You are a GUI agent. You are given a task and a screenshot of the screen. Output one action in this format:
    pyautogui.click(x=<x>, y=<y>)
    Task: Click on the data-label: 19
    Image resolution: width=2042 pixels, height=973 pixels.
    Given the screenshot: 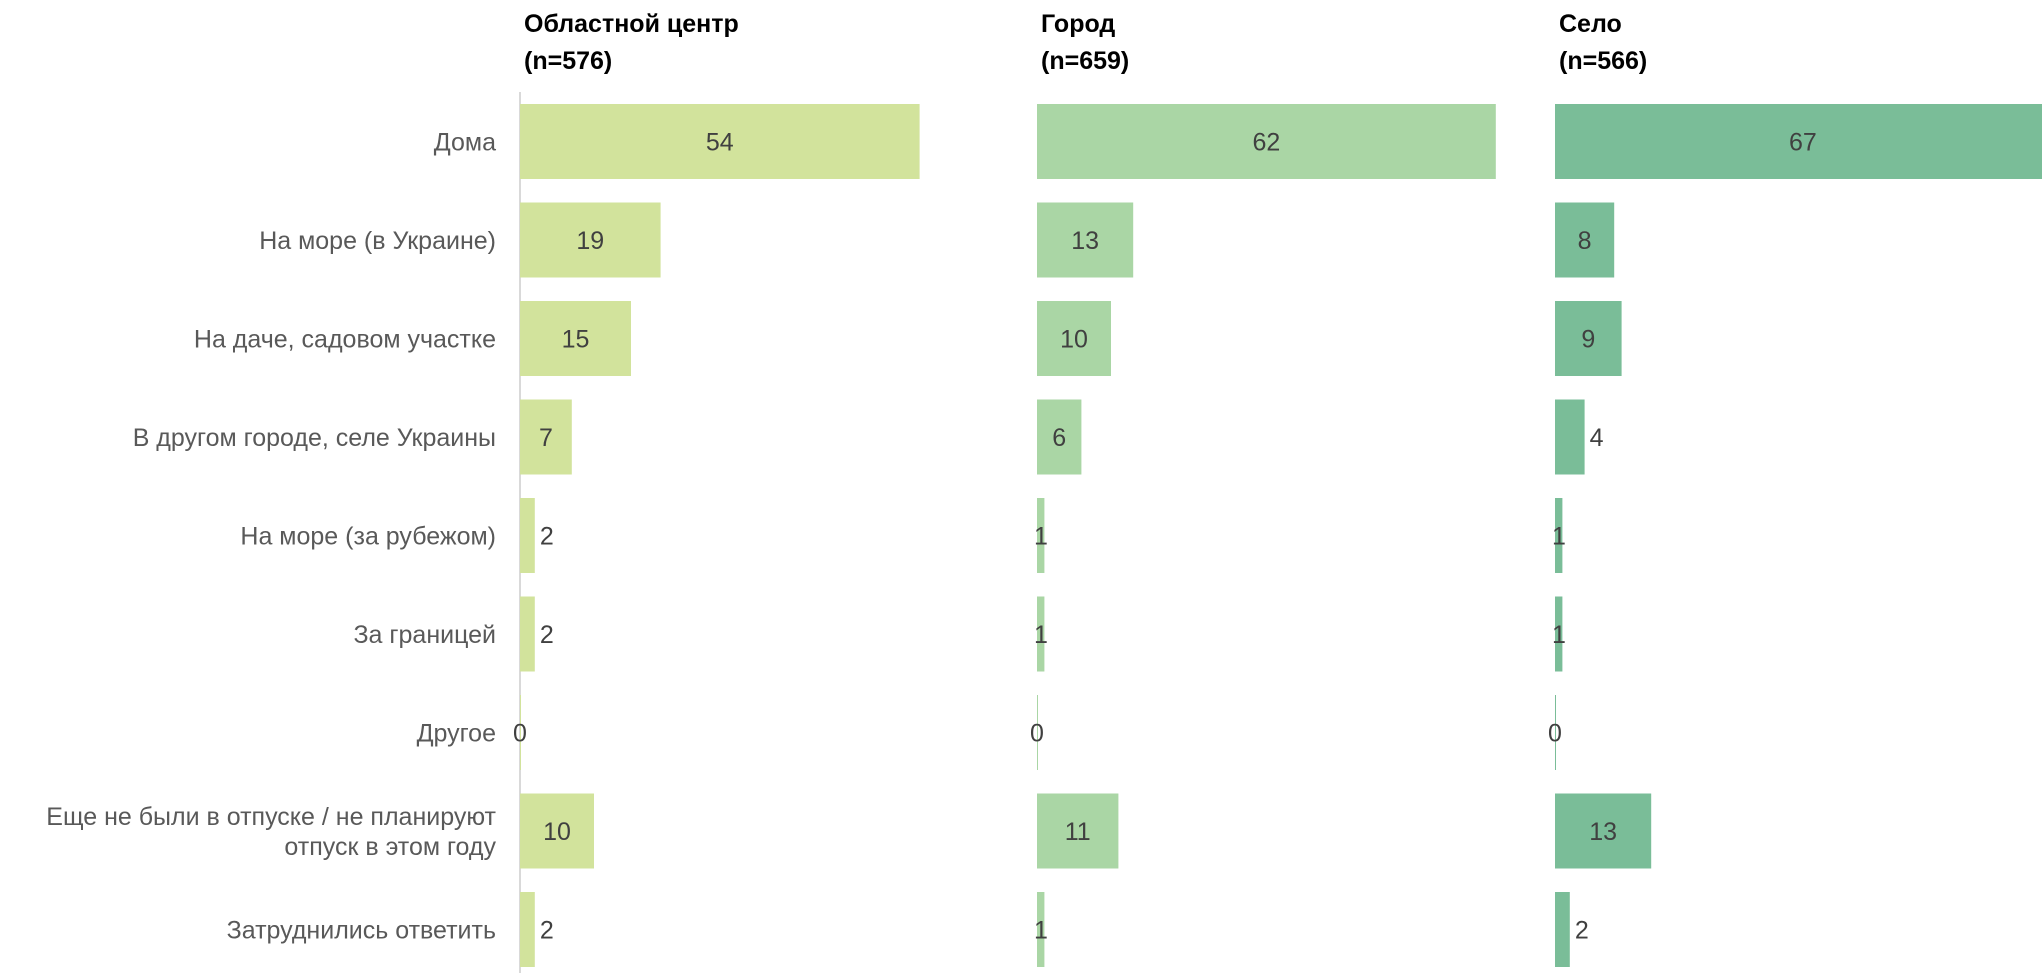 What is the action you would take?
    pyautogui.click(x=590, y=241)
    